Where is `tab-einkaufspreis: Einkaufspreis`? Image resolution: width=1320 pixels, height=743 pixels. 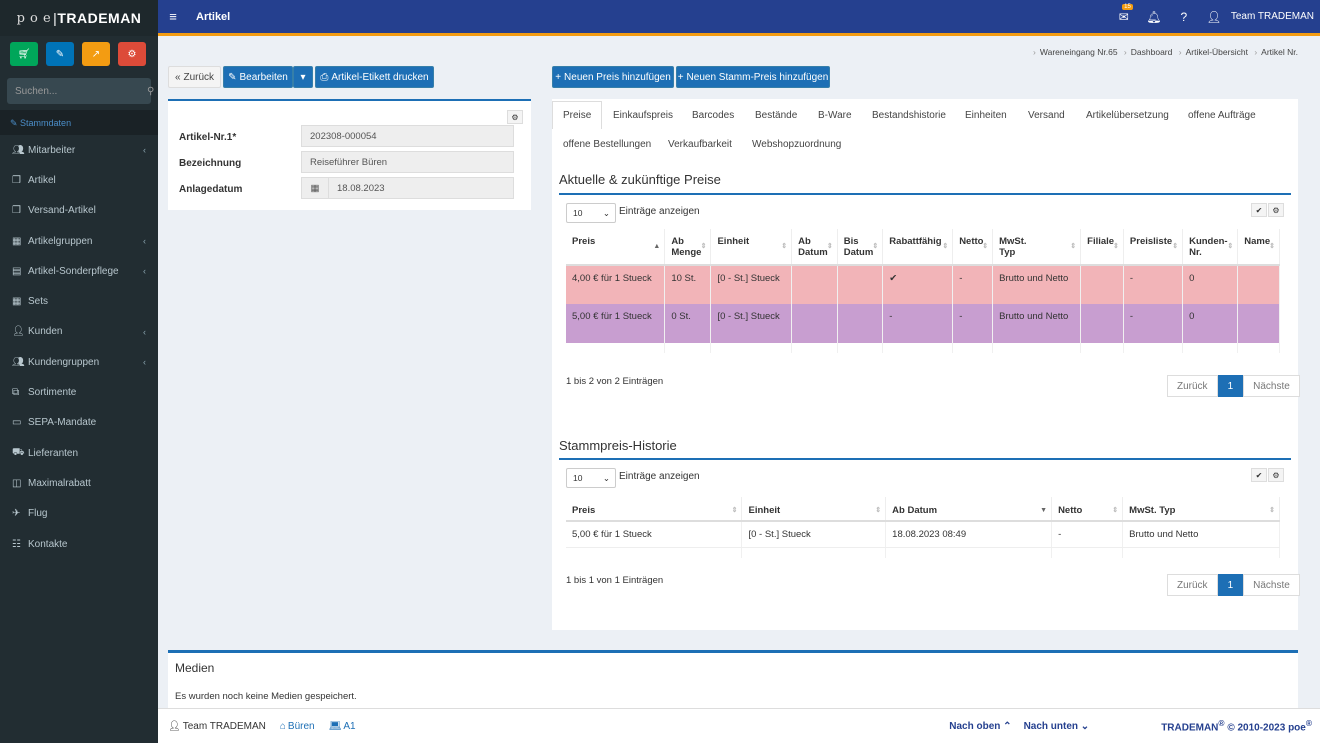
tab-einkaufspreis: Einkaufspreis is located at coordinates (643, 115).